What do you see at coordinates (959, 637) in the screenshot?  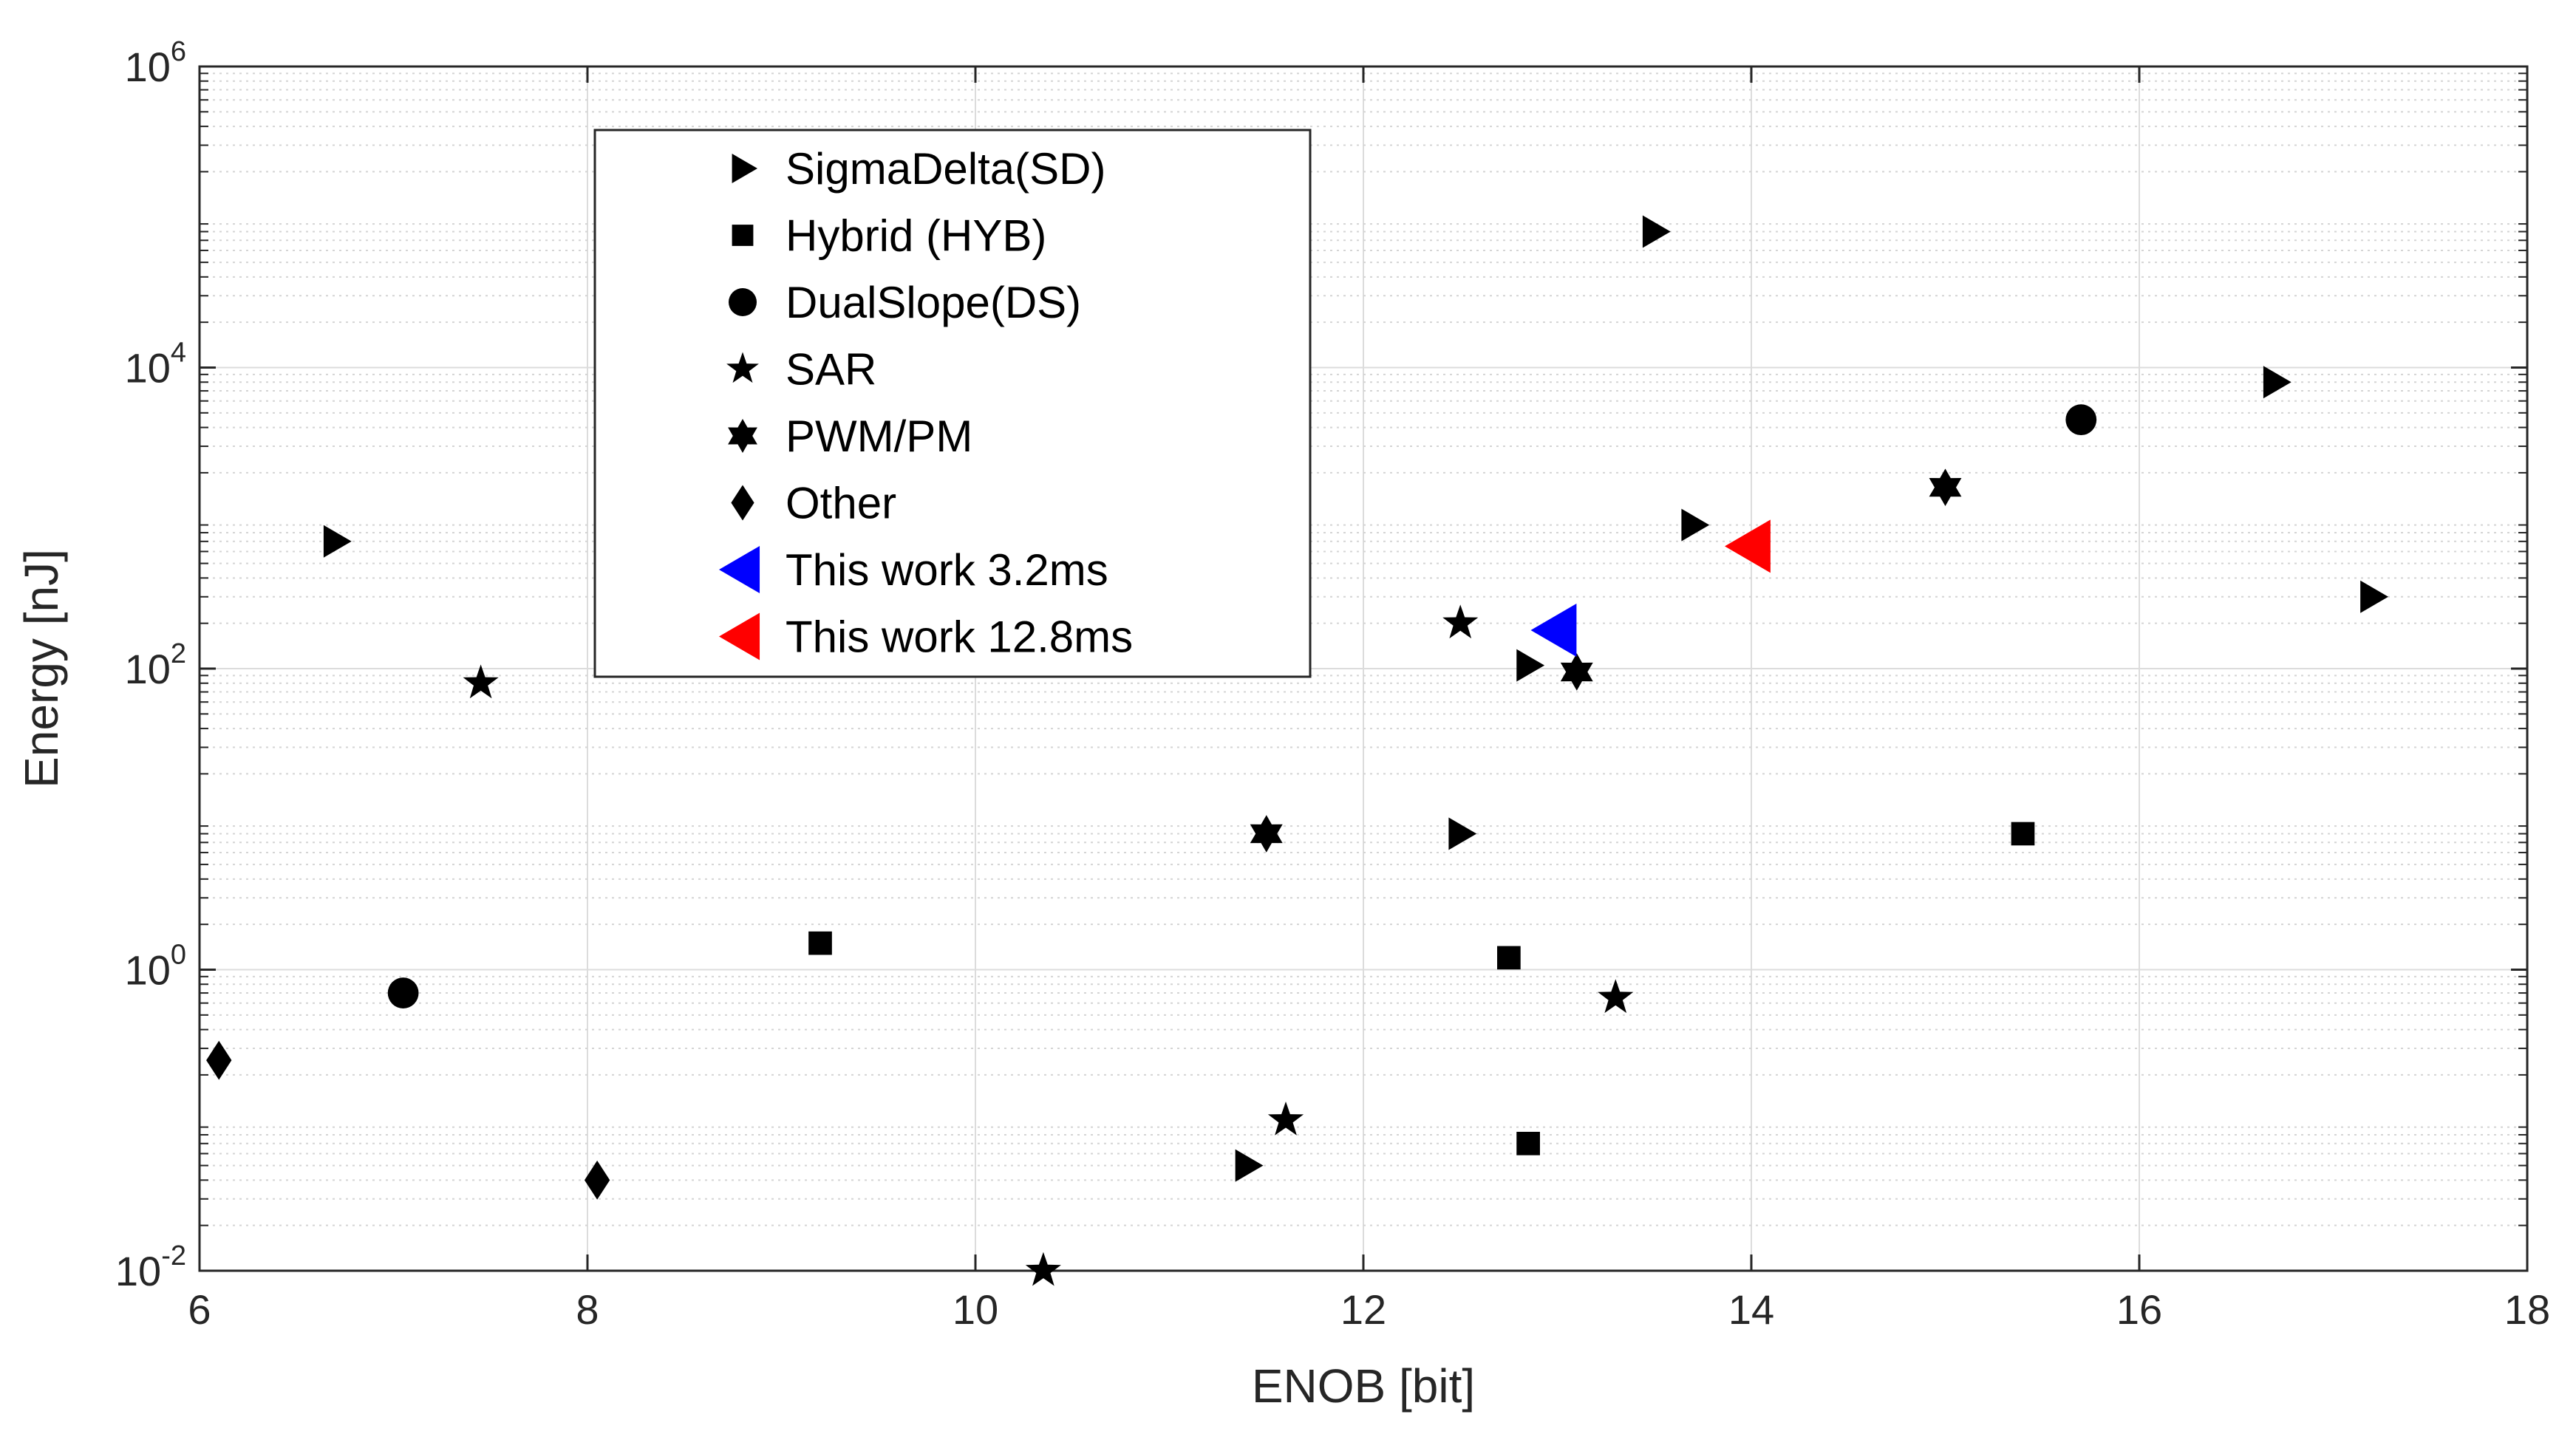 I see `legend-label: This work 12.8ms` at bounding box center [959, 637].